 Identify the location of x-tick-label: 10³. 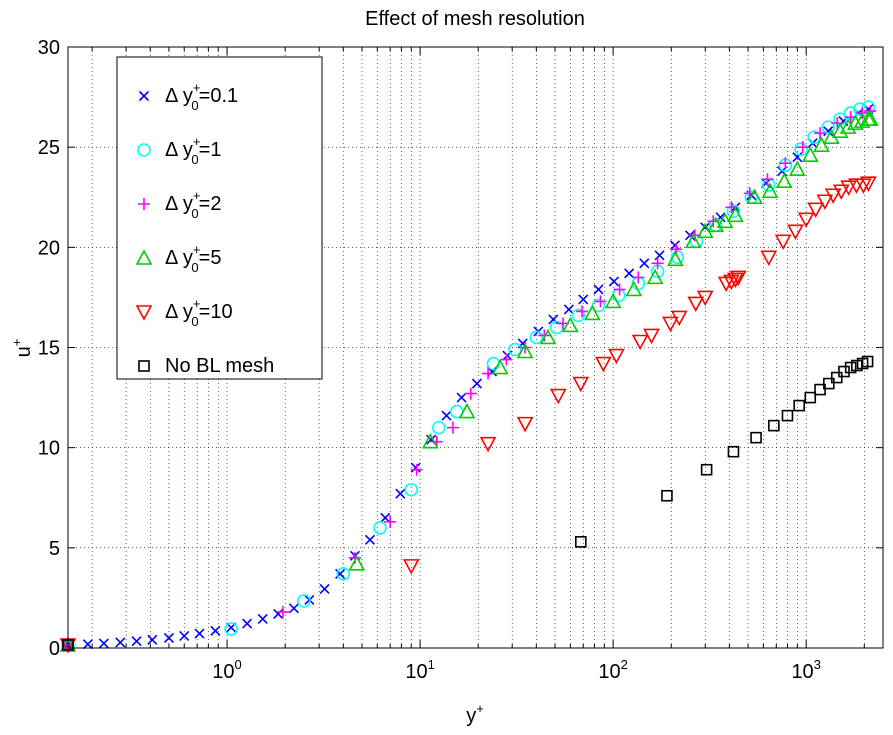
(805, 670).